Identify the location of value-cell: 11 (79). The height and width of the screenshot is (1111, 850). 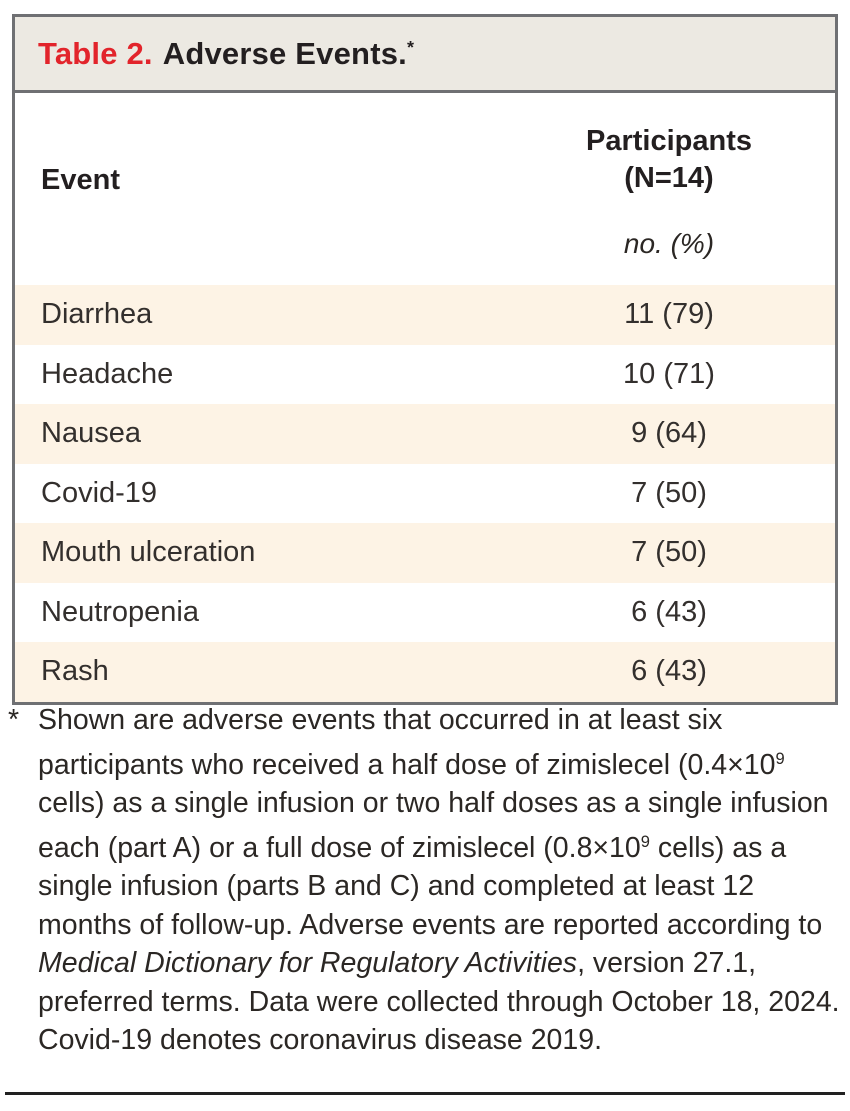
(669, 314).